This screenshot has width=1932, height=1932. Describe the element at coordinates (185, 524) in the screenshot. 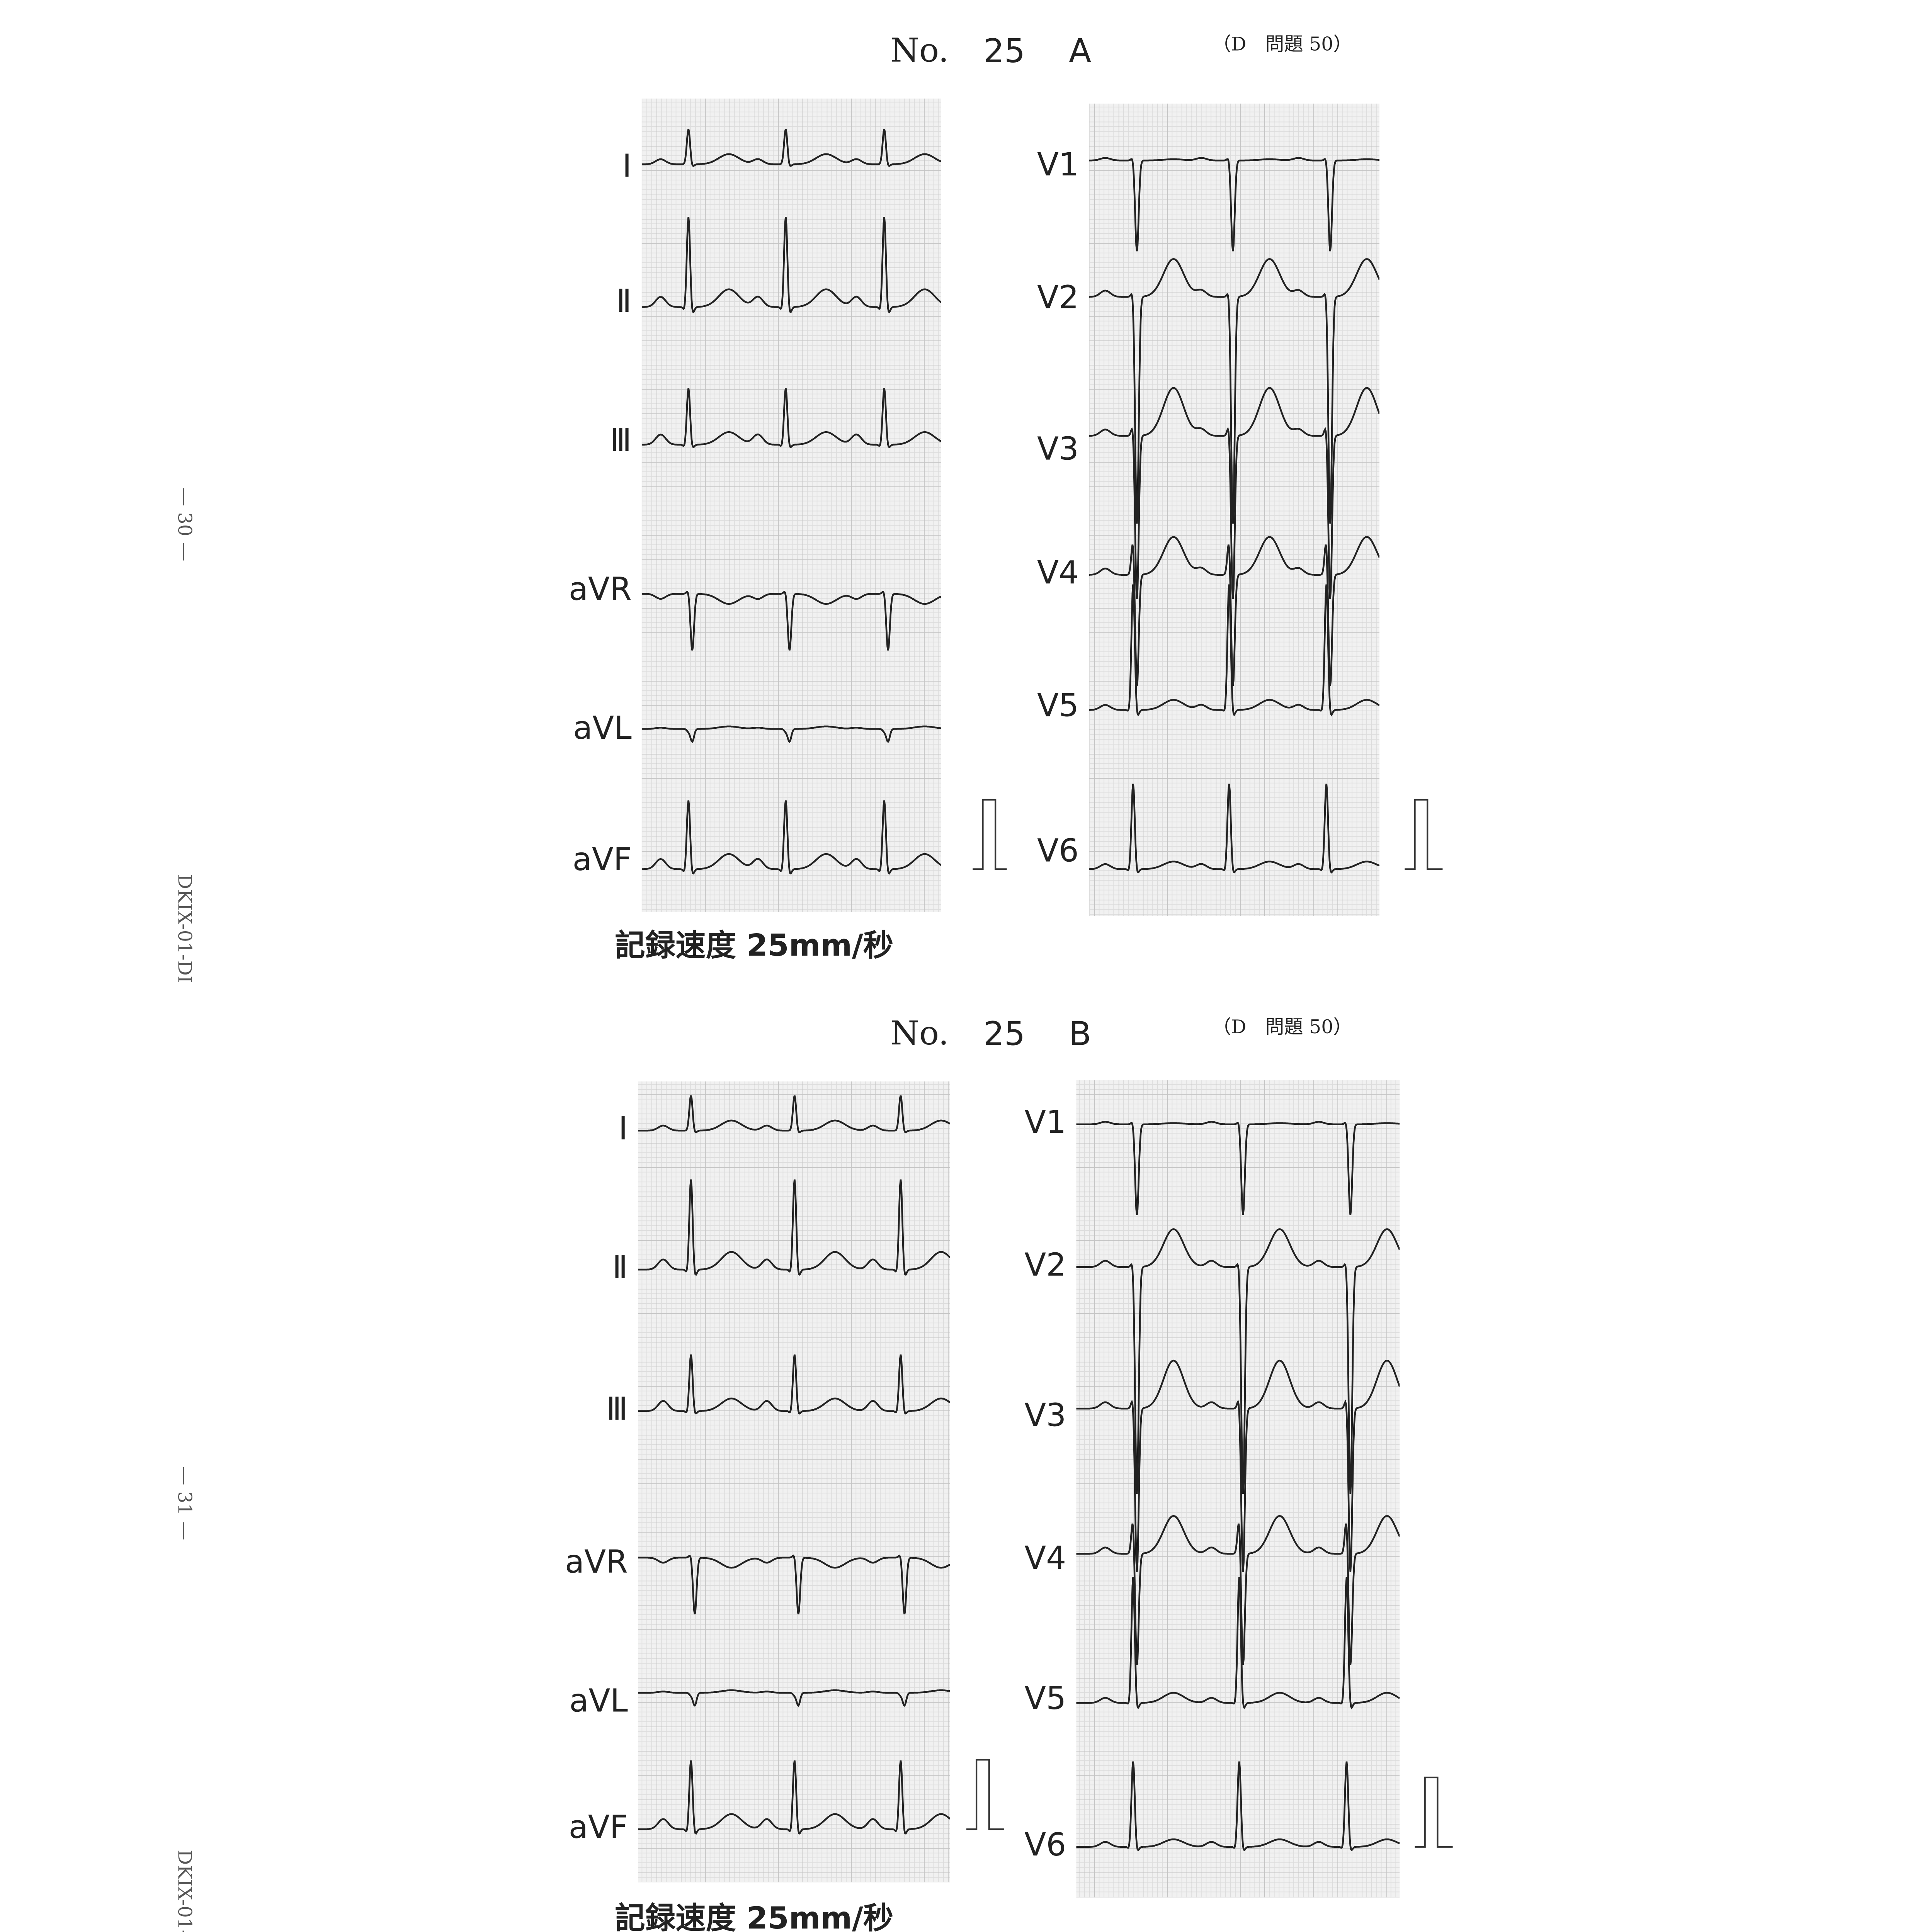

I see `margin-text: — 30 —` at that location.